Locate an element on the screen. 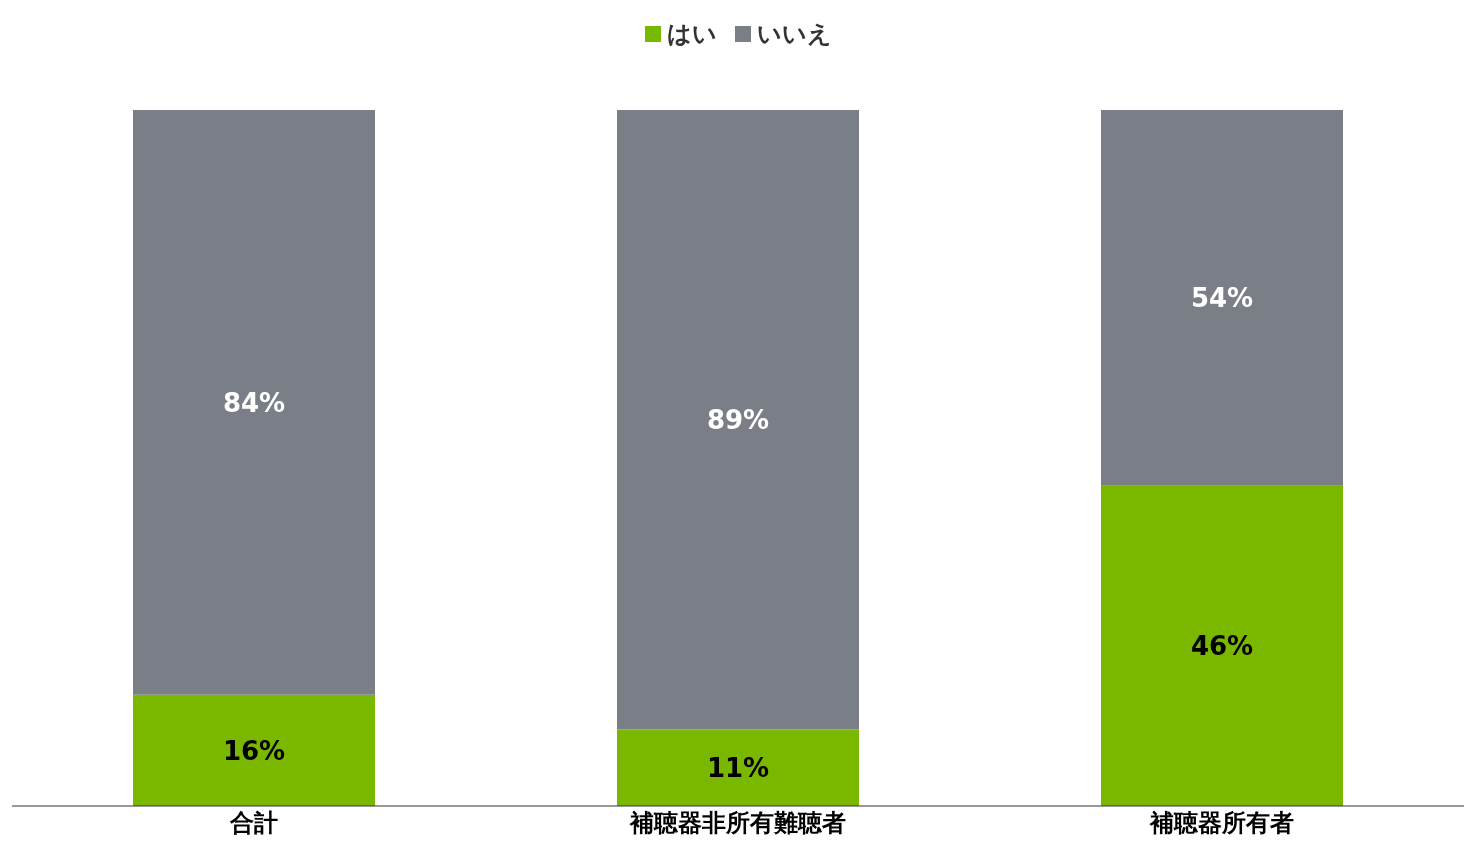 This screenshot has height=867, width=1482. data-label: 11% is located at coordinates (738, 767).